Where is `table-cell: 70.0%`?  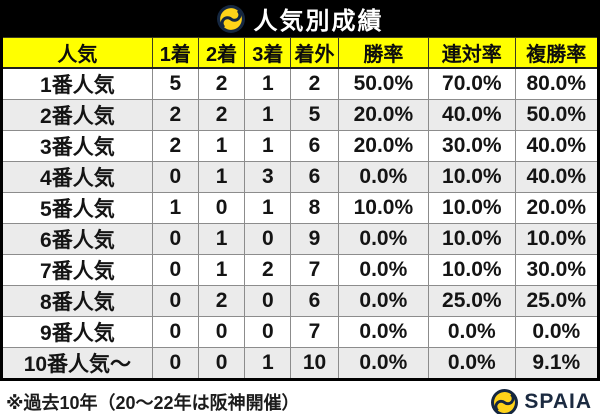
table-cell: 70.0% is located at coordinates (472, 83).